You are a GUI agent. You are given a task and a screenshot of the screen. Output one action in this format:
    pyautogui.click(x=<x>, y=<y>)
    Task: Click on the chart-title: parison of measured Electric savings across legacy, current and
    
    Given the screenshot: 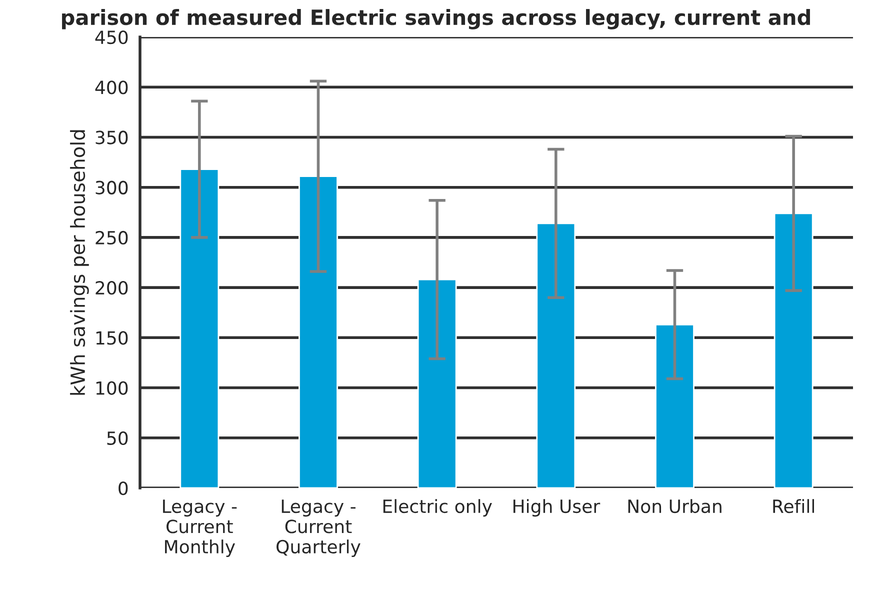 What is the action you would take?
    pyautogui.click(x=436, y=19)
    